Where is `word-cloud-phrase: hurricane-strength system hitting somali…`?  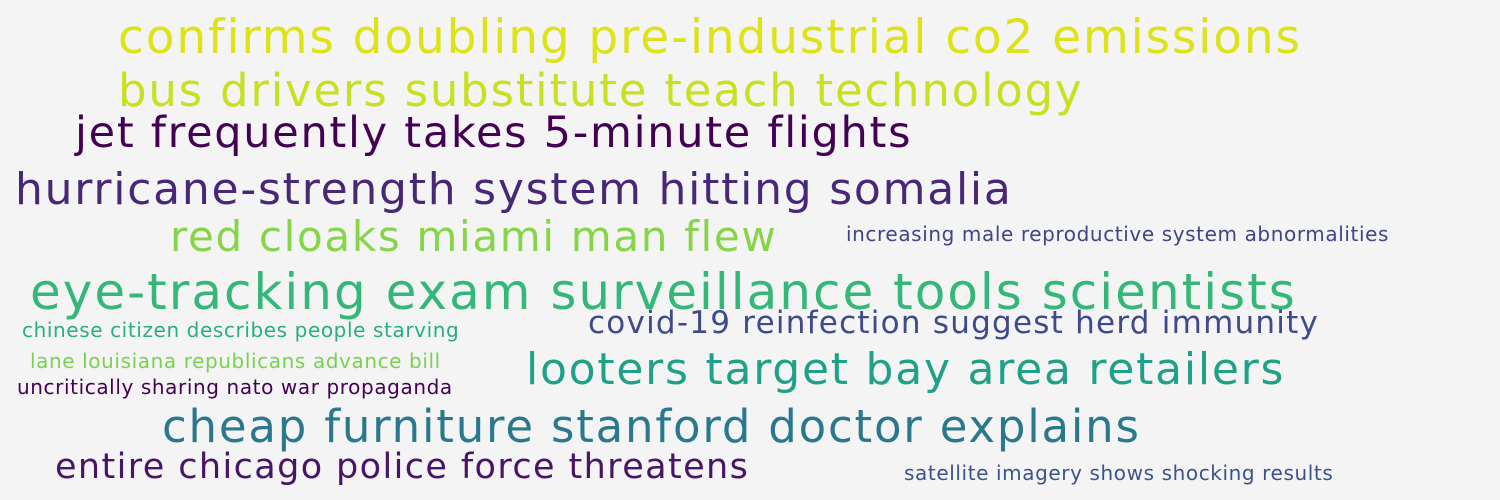 word-cloud-phrase: hurricane-strength system hitting somali… is located at coordinates (514, 189).